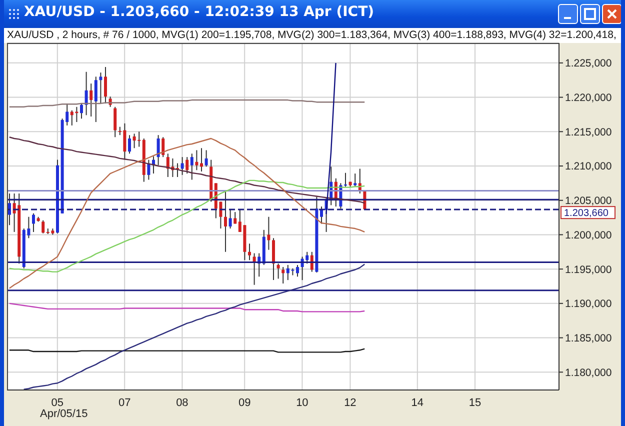 The height and width of the screenshot is (426, 625). Describe the element at coordinates (588, 98) in the screenshot. I see `y-tick-label: 1.220,000` at that location.